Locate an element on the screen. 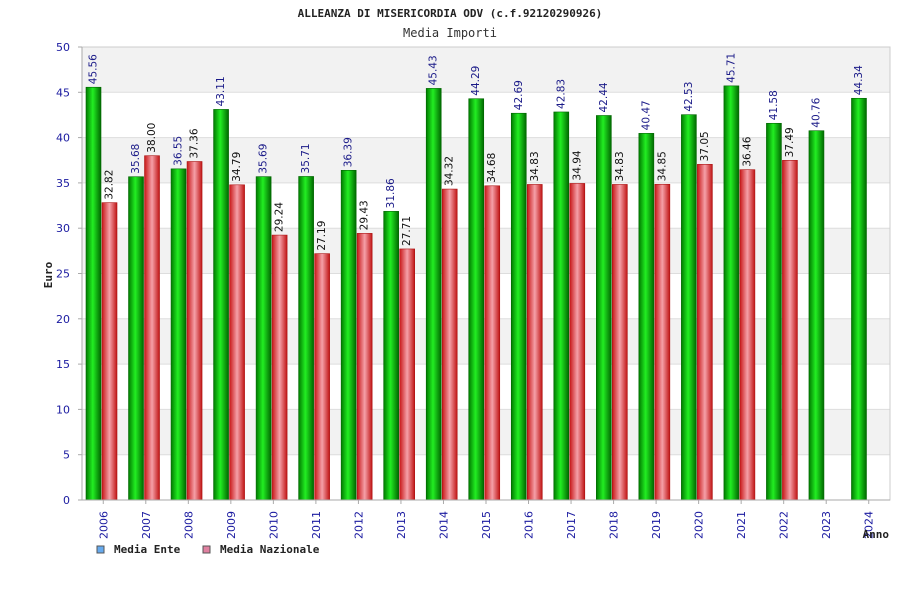 The image size is (900, 600). x-tick-label: 2016 is located at coordinates (529, 525).